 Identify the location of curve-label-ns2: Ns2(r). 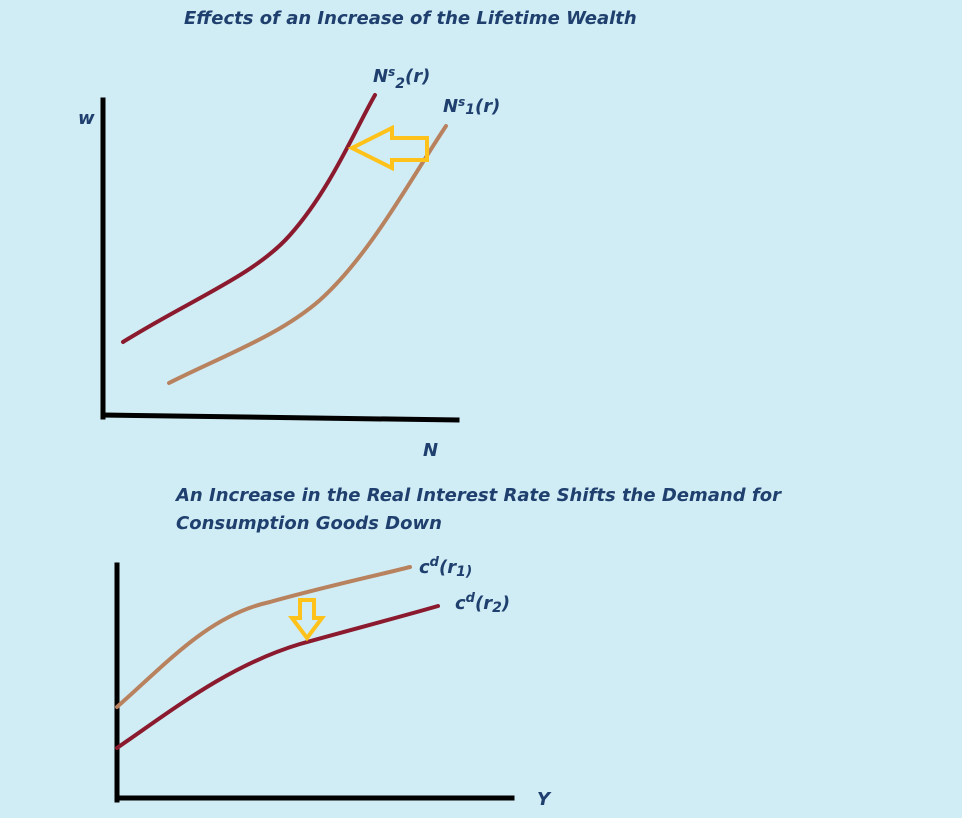
(401, 78).